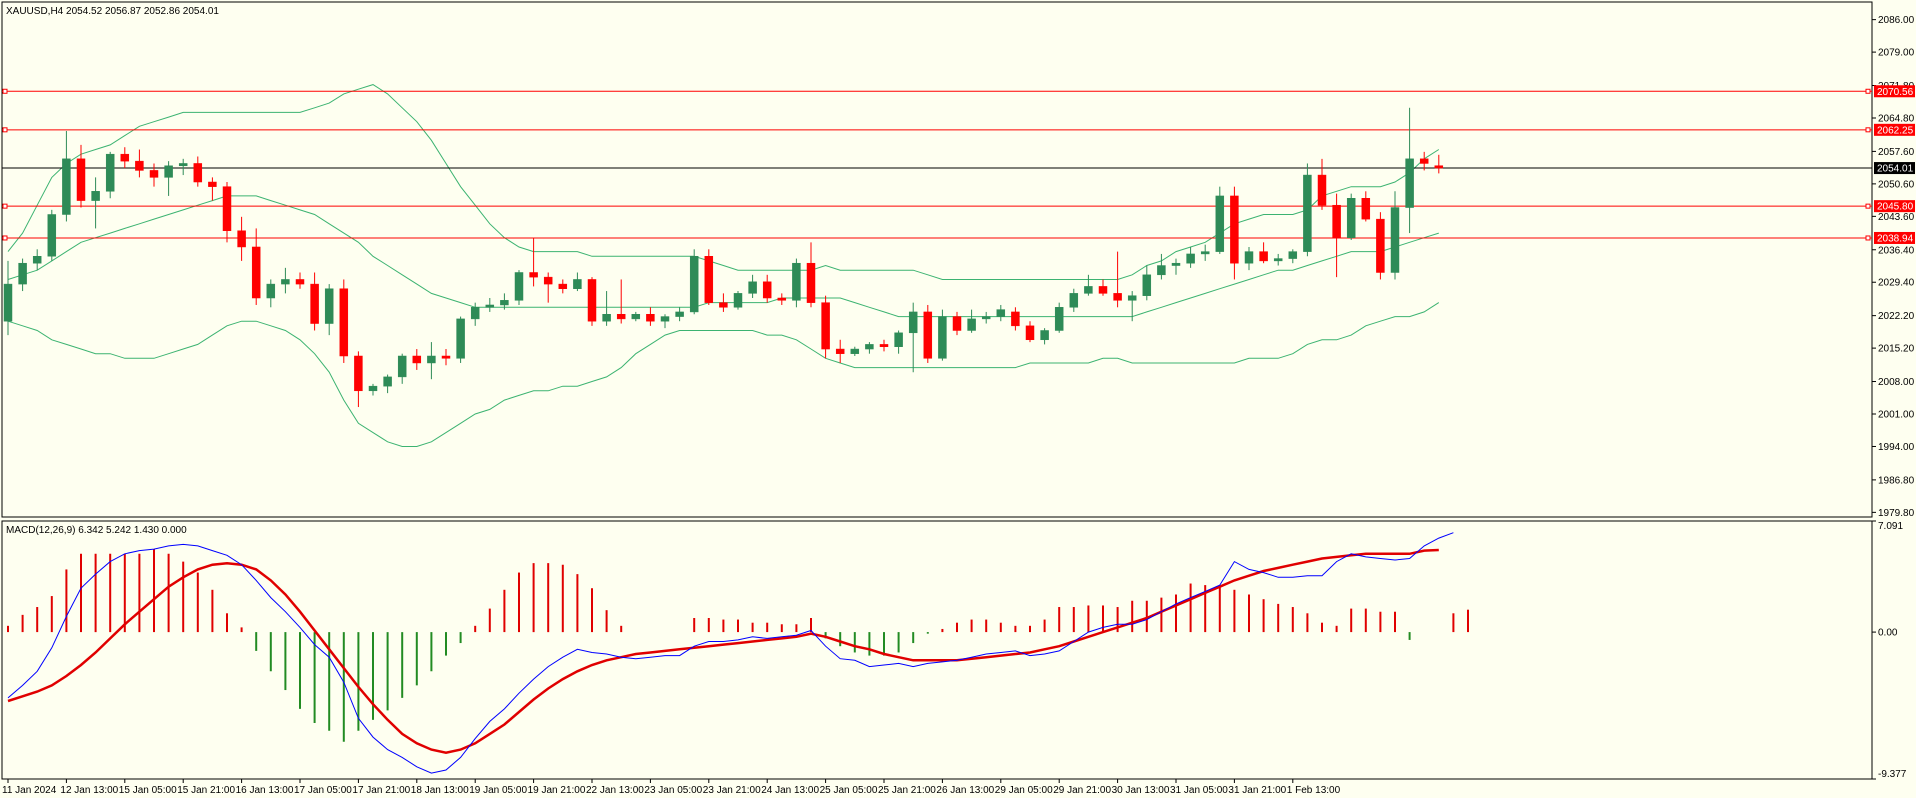 Image resolution: width=1916 pixels, height=798 pixels. What do you see at coordinates (1896, 349) in the screenshot?
I see `price-tick-label: 2015.20` at bounding box center [1896, 349].